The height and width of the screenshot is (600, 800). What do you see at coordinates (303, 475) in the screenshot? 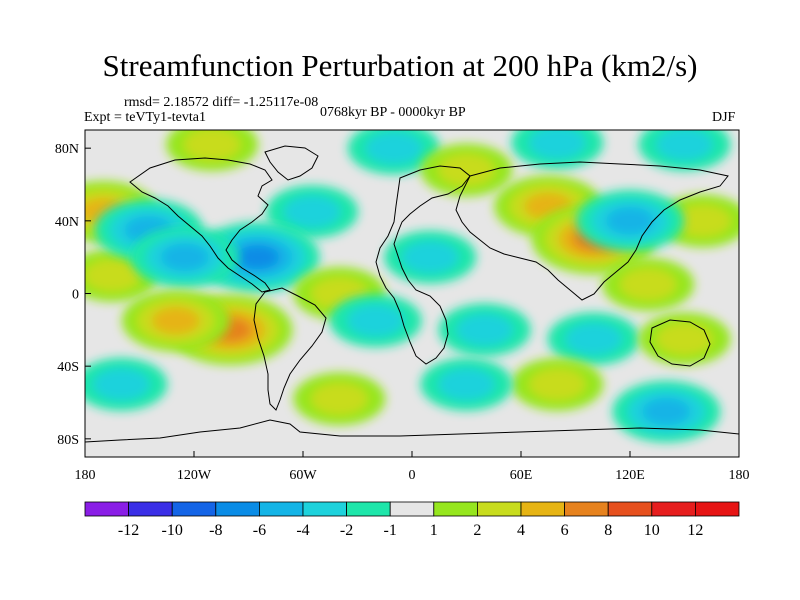
I see `lon-tick-label-2: 60W` at bounding box center [303, 475].